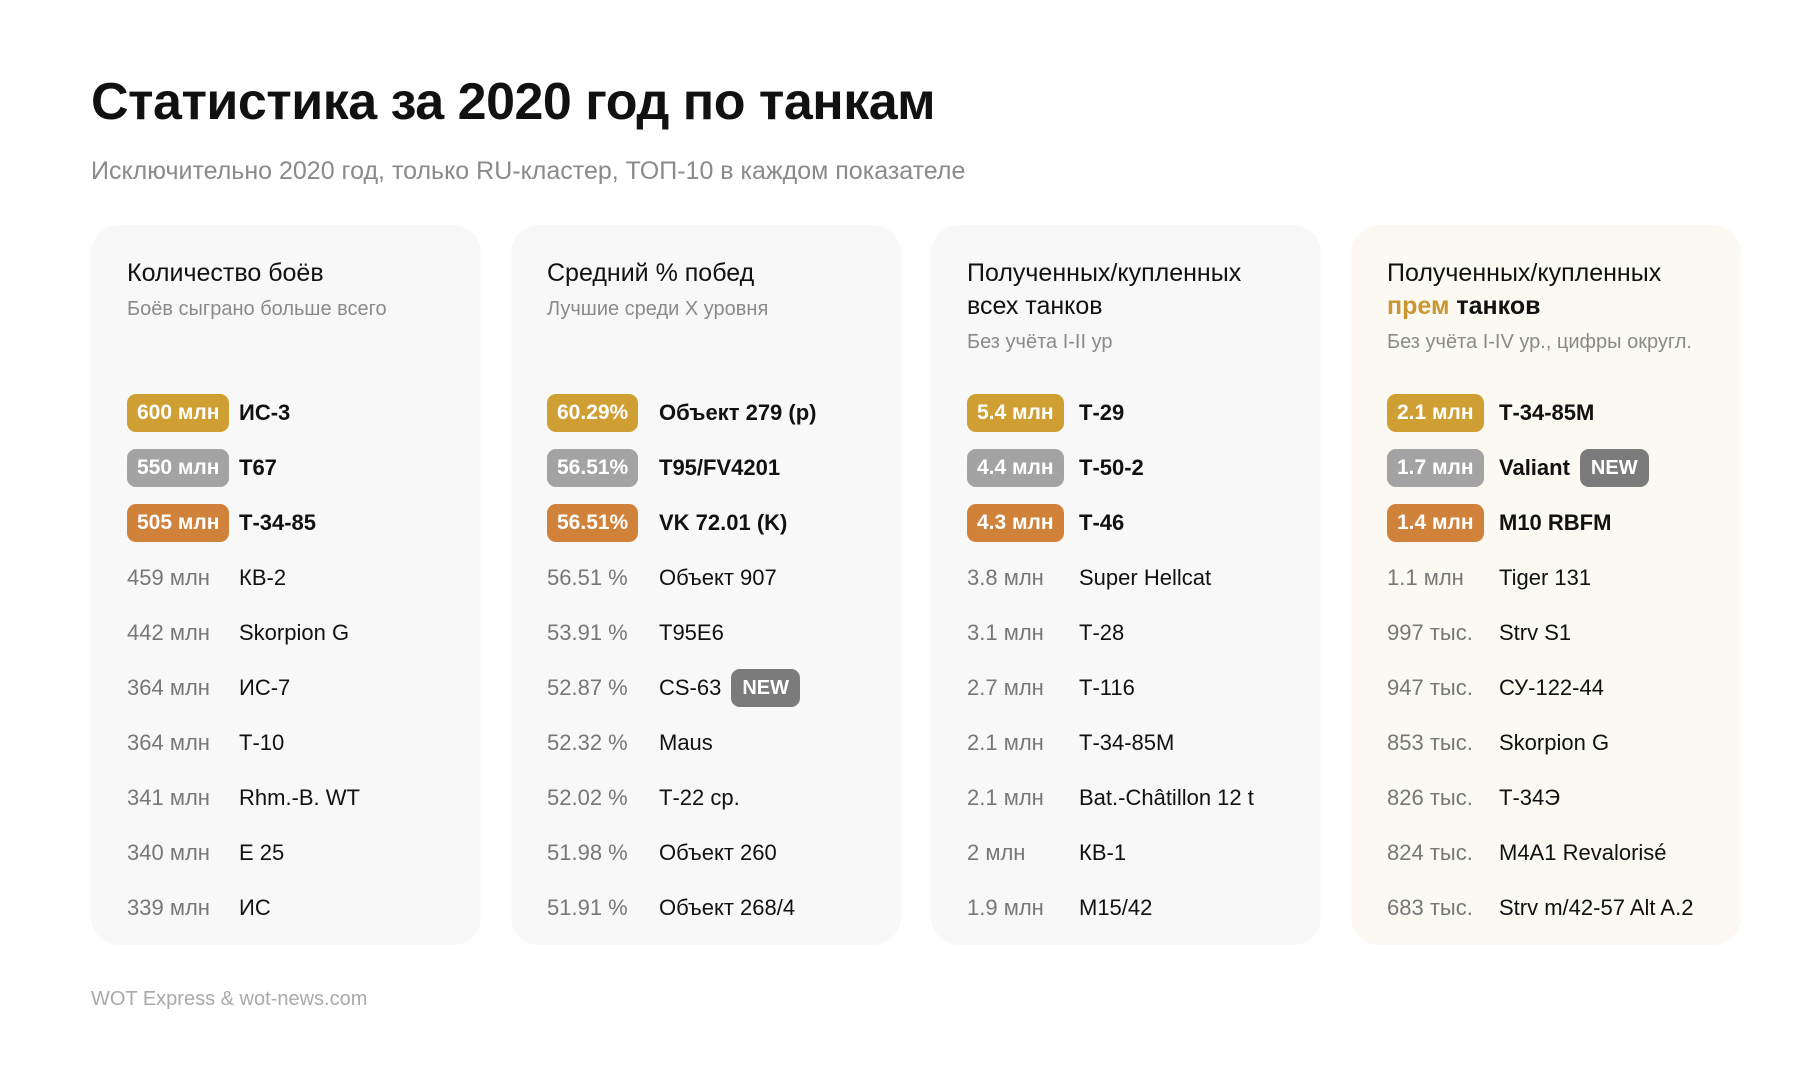 The height and width of the screenshot is (1080, 1815). Describe the element at coordinates (294, 742) in the screenshot. I see `list-item: 364 млн Т-10` at that location.